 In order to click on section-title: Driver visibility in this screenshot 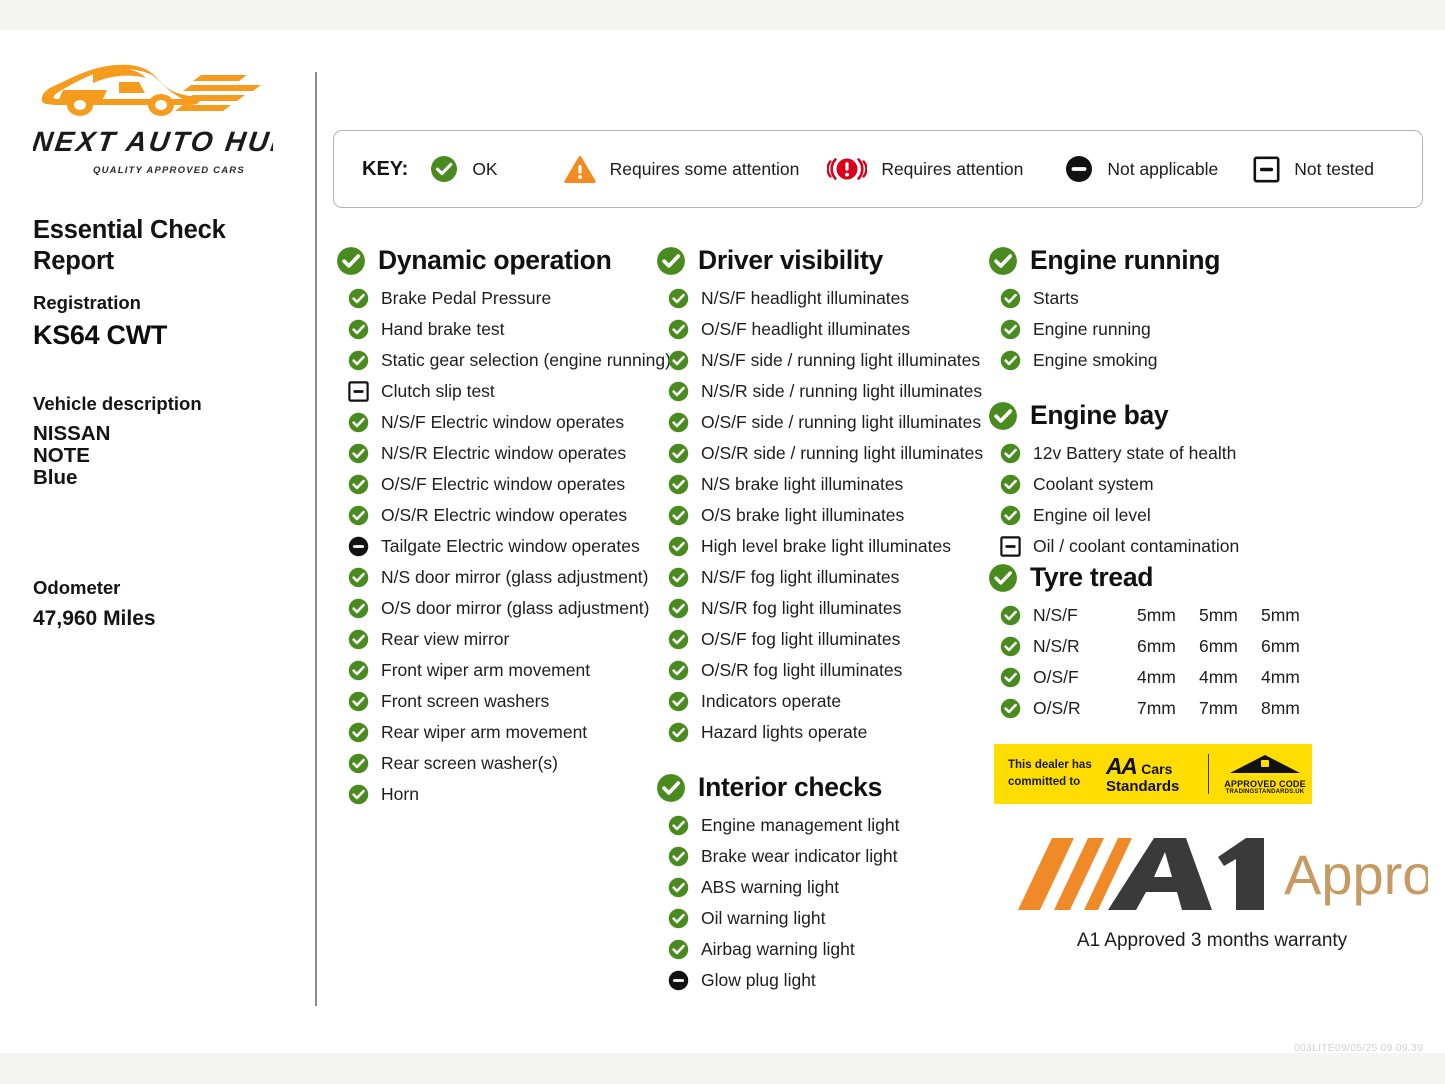, I will do `click(790, 260)`.